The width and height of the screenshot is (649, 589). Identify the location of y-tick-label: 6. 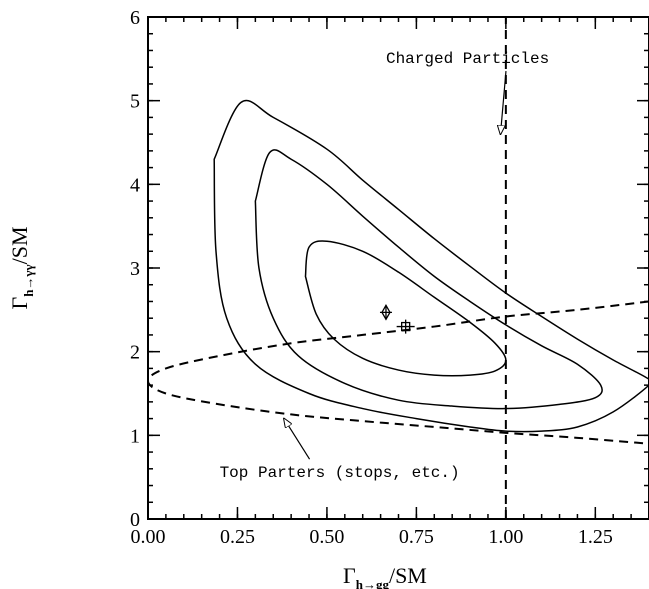
(135, 18).